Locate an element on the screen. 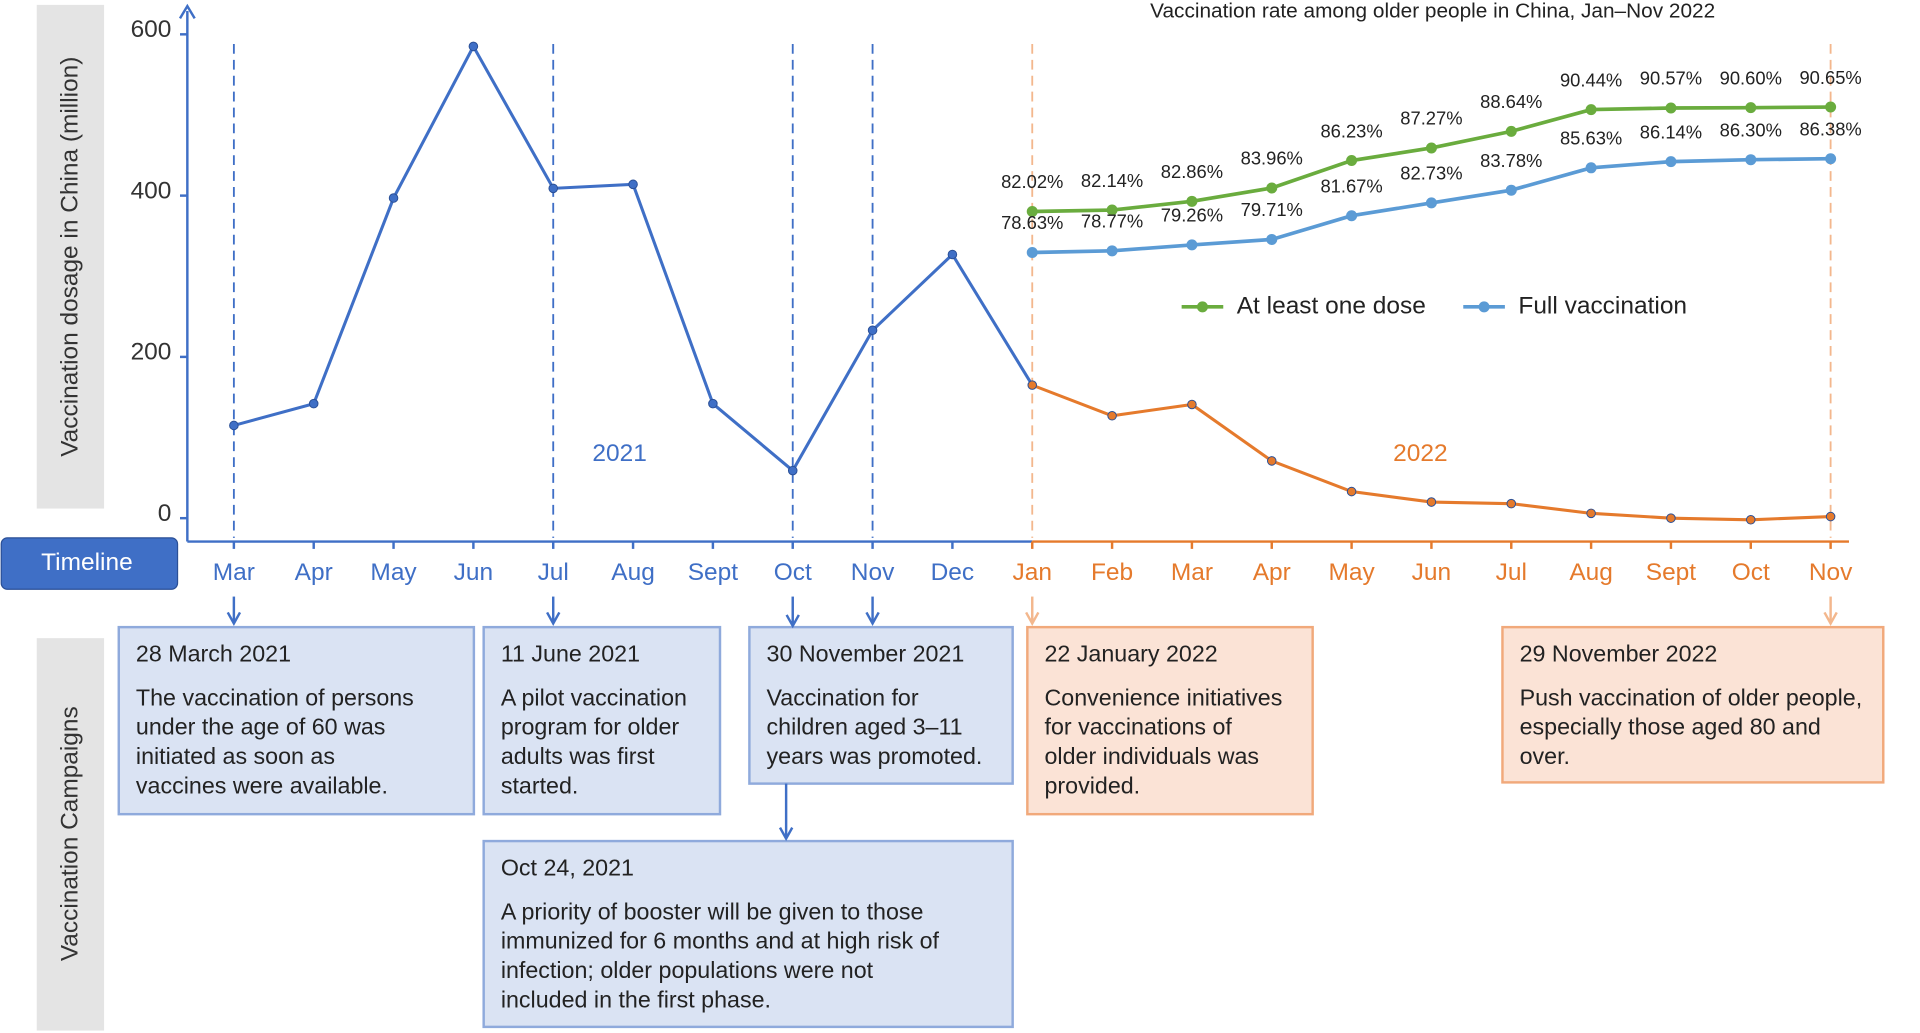 This screenshot has width=1920, height=1033. series-label: 2022 is located at coordinates (1420, 453).